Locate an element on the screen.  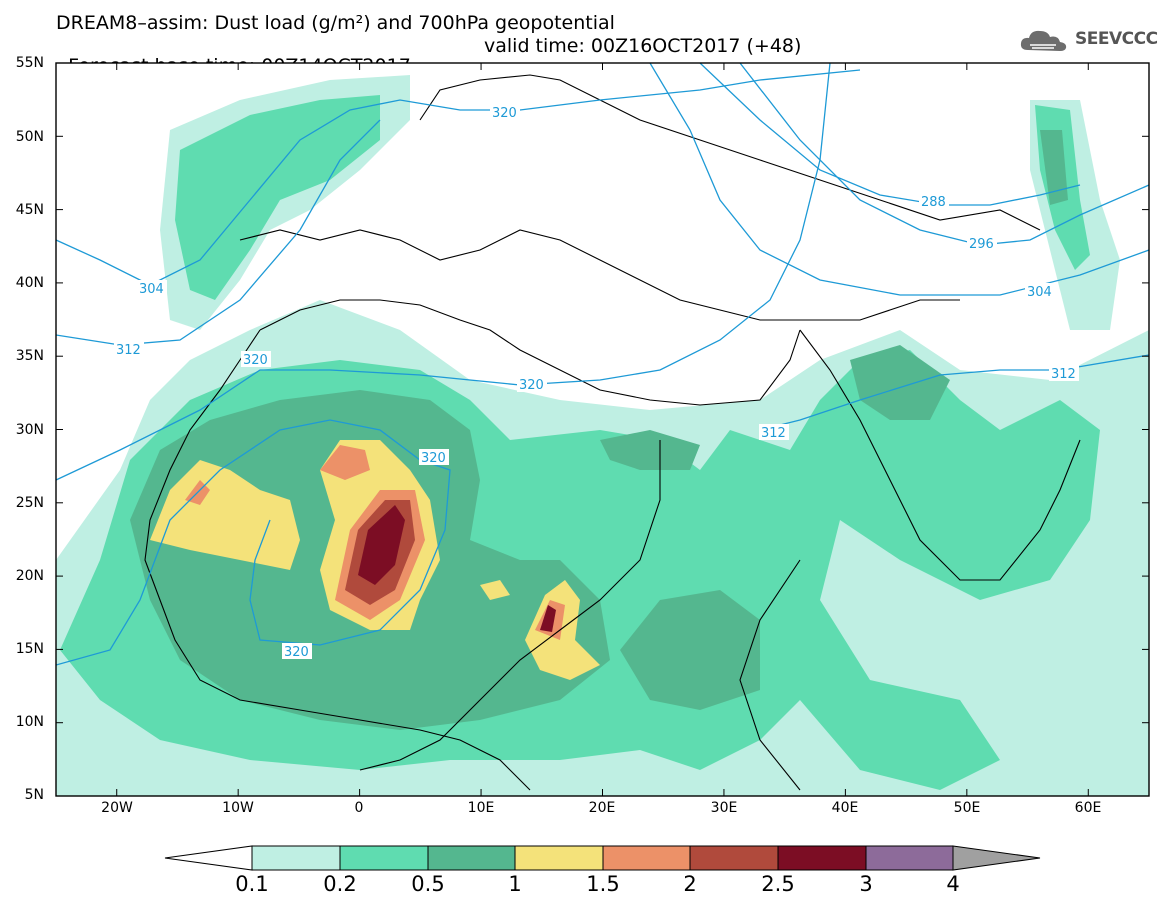
lon-label: 20E is located at coordinates (602, 808).